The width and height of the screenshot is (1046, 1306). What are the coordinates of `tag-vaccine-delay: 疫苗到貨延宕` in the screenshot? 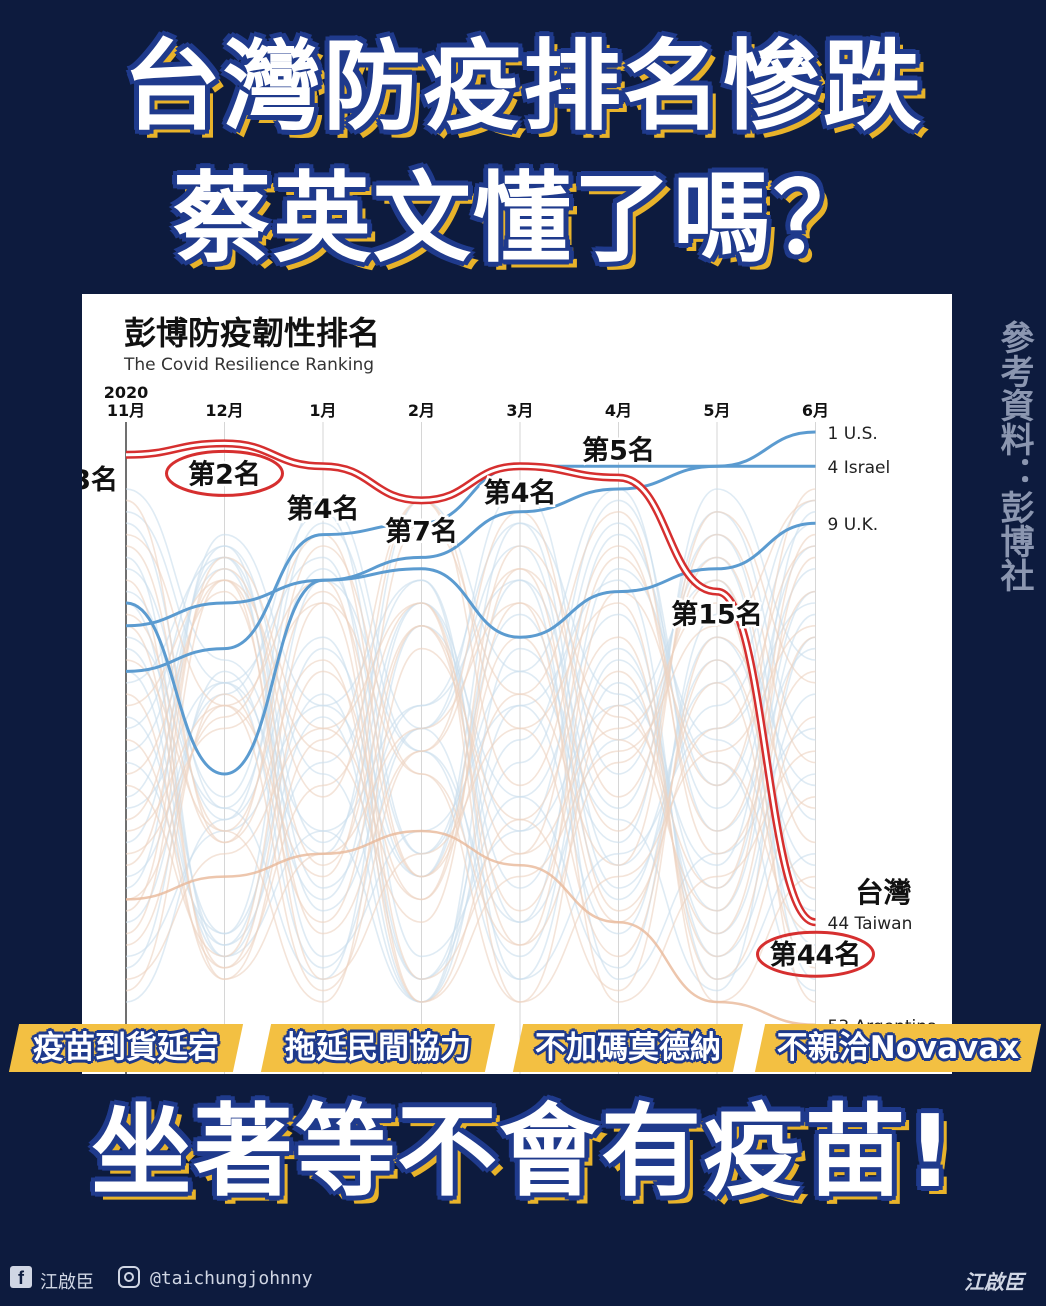 It's located at (126, 1048).